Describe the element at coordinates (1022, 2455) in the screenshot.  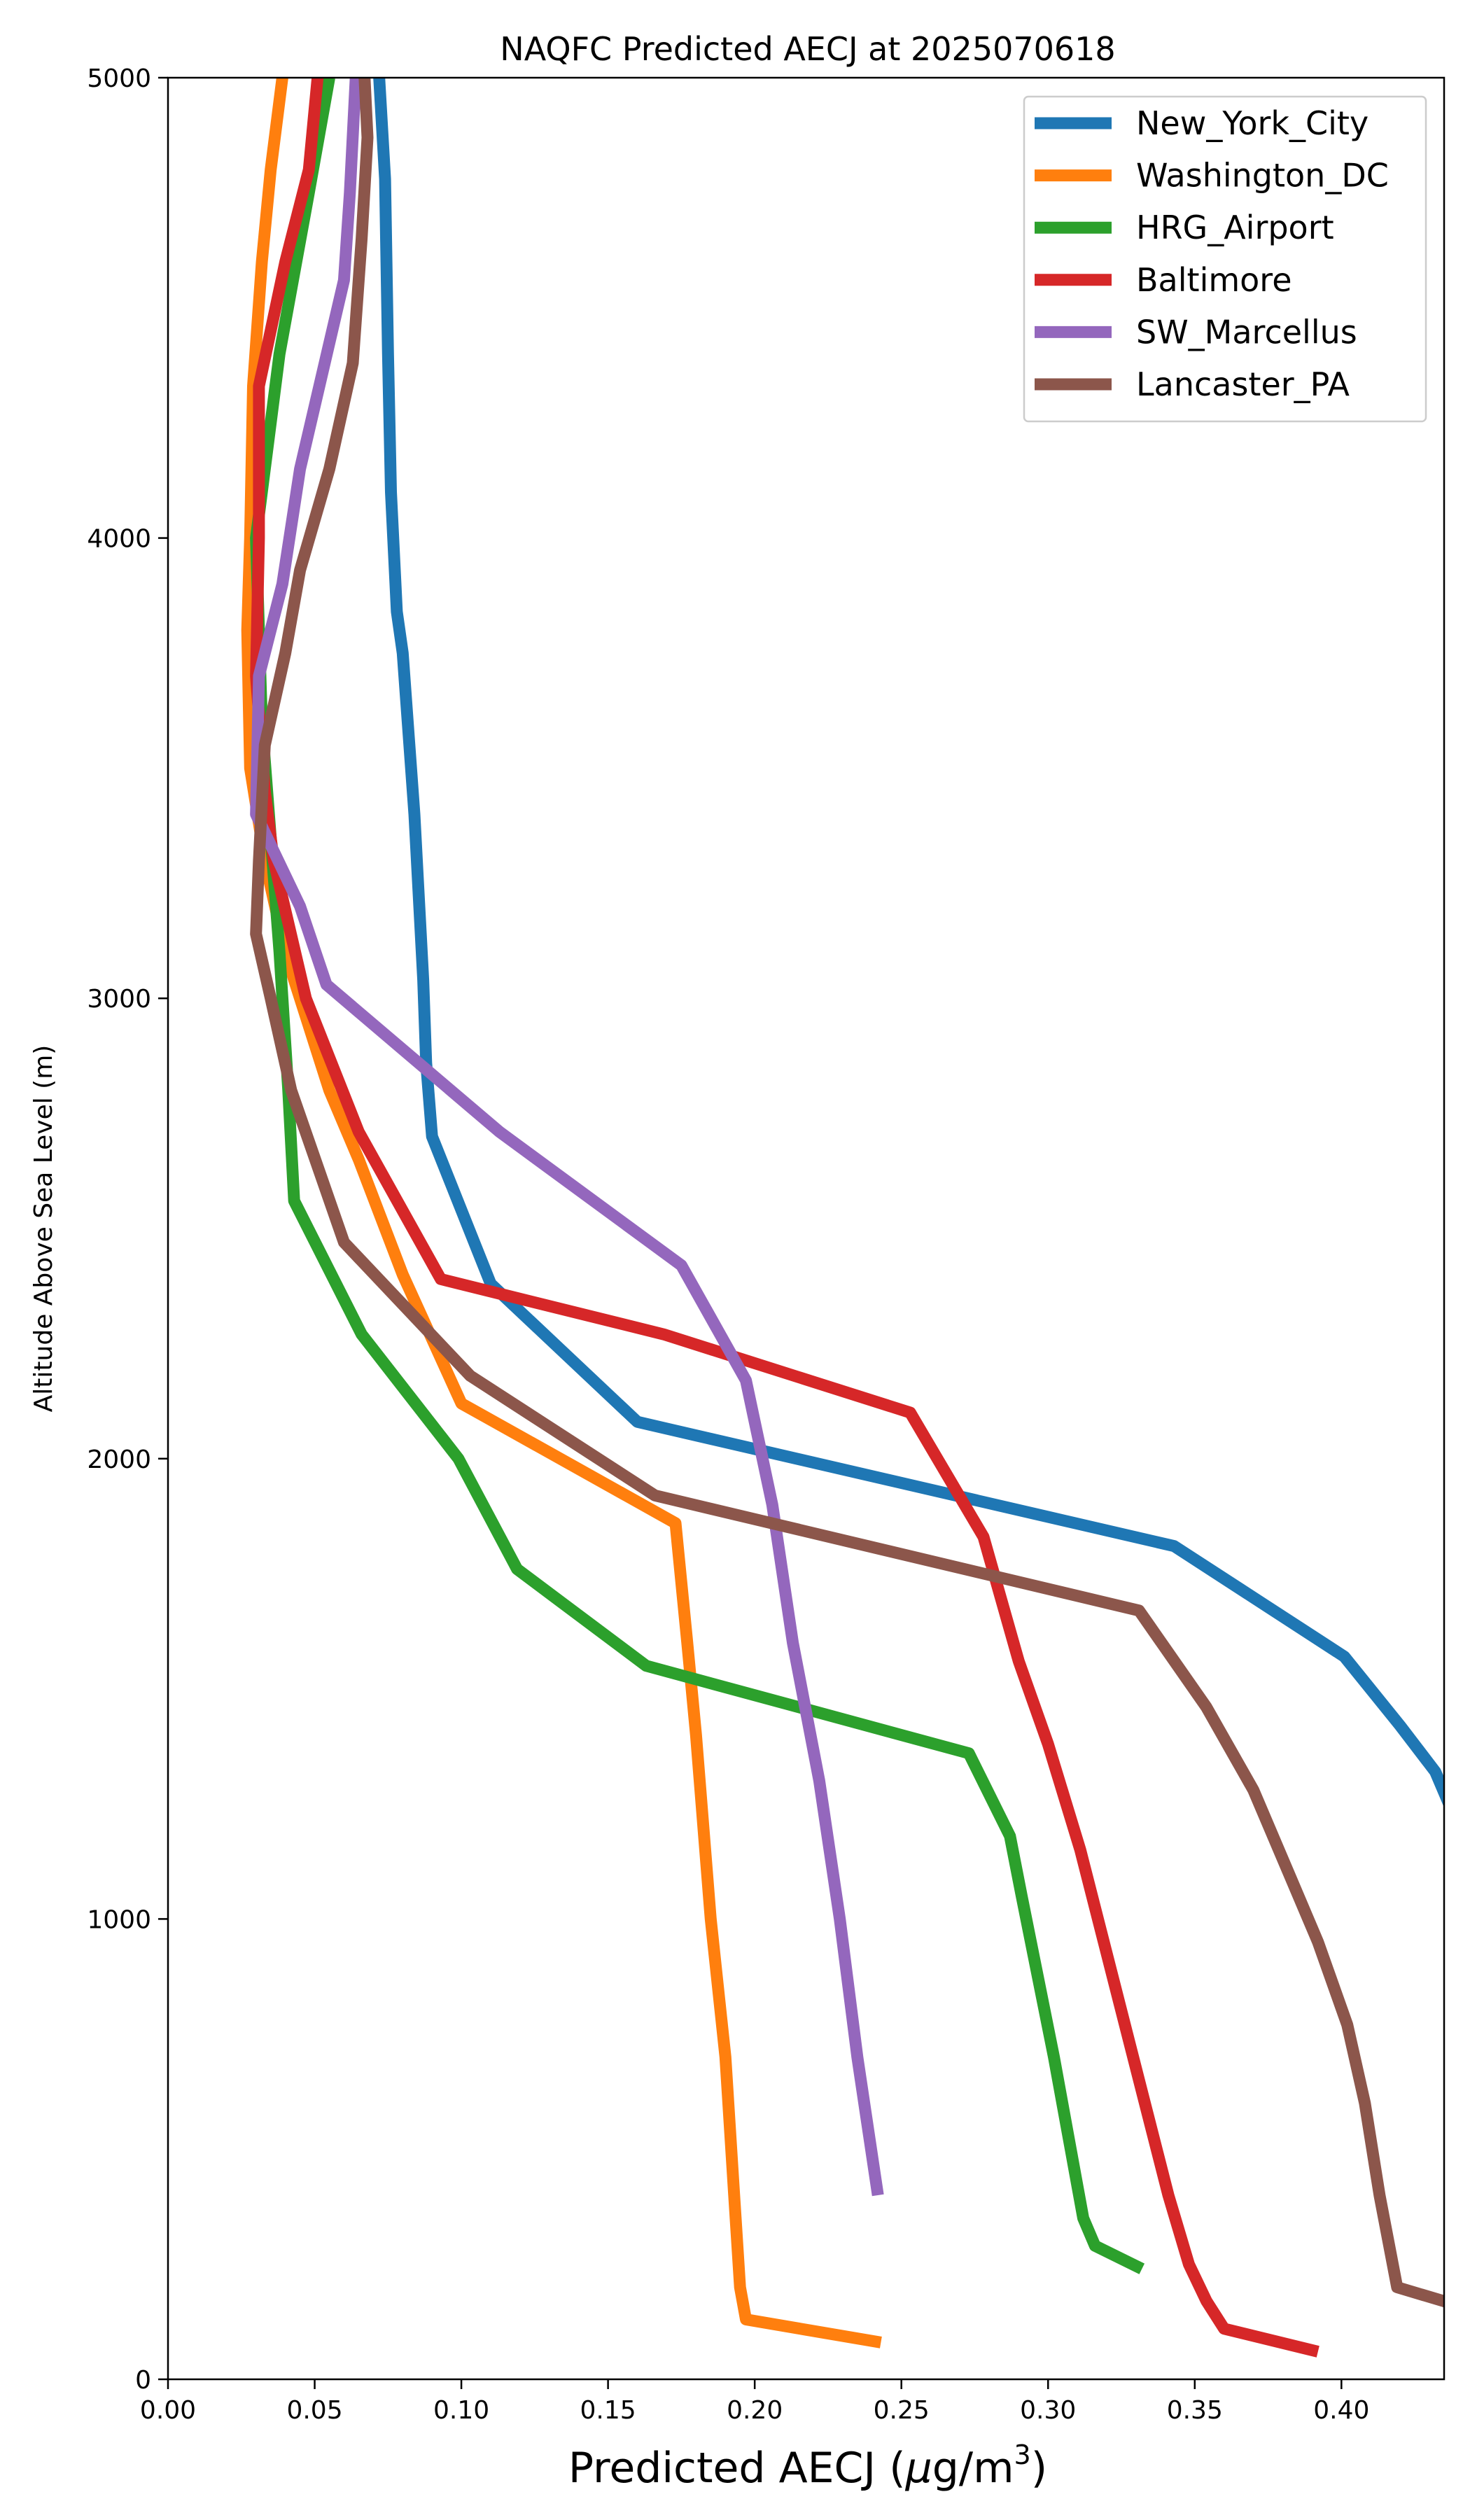
I see `x-axis-label-superscript: 3` at that location.